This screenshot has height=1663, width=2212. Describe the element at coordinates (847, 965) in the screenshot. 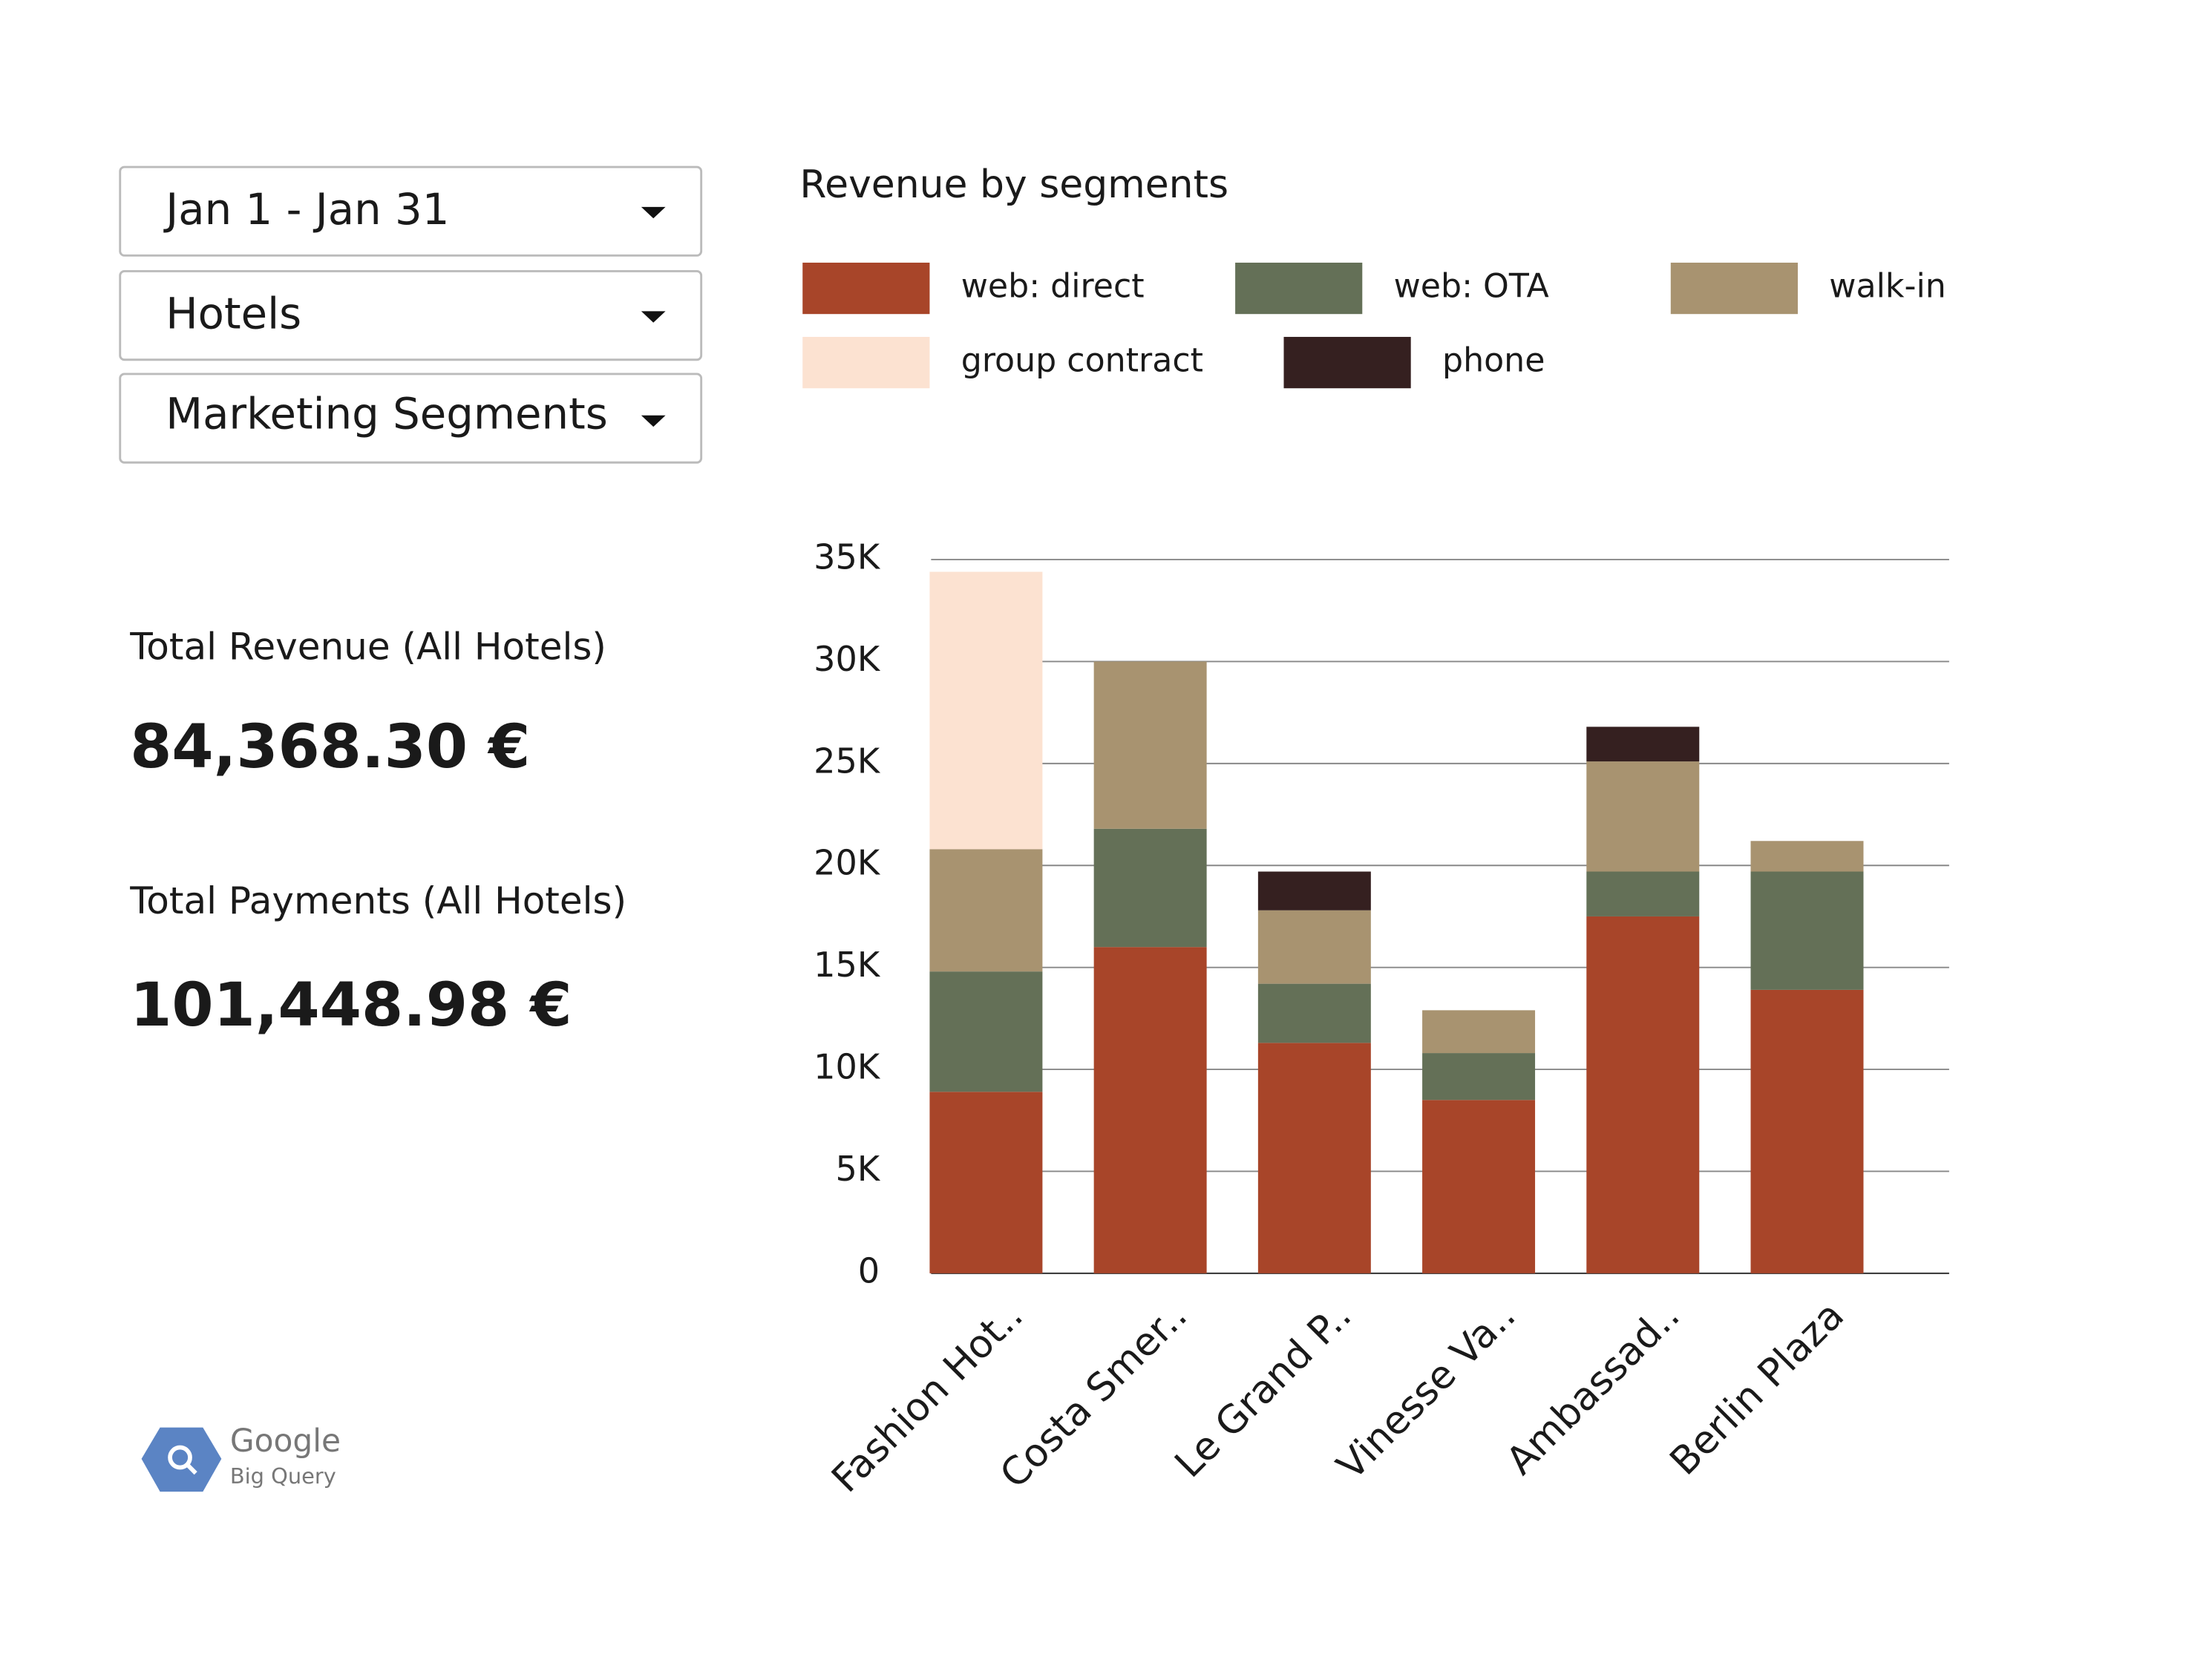

I see `y-tick-label: 15K` at that location.